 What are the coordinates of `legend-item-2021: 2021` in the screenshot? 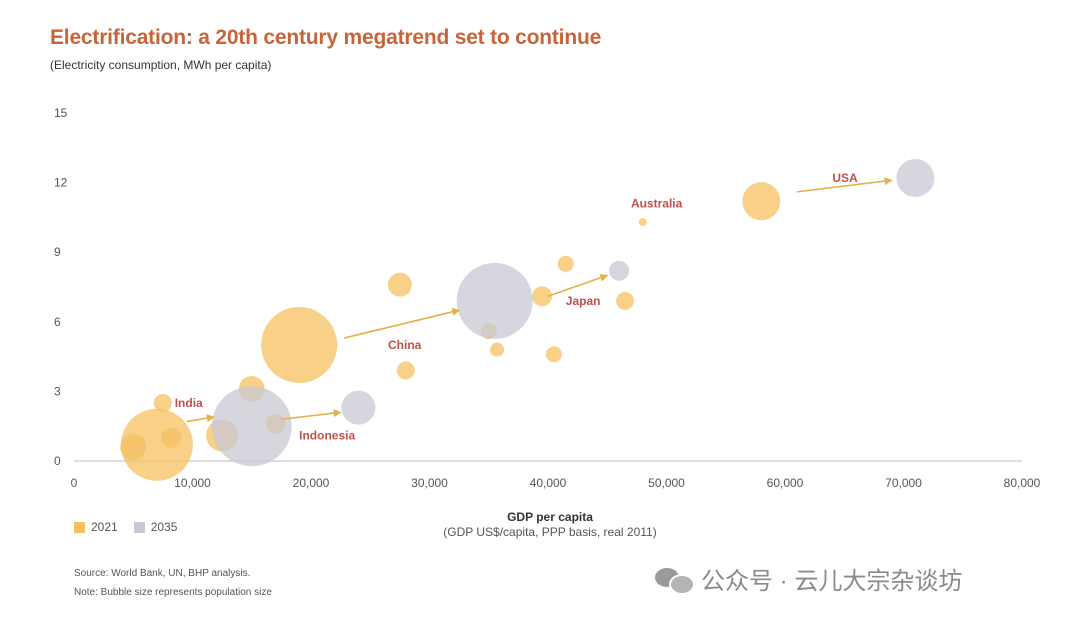 It's located at (96, 527).